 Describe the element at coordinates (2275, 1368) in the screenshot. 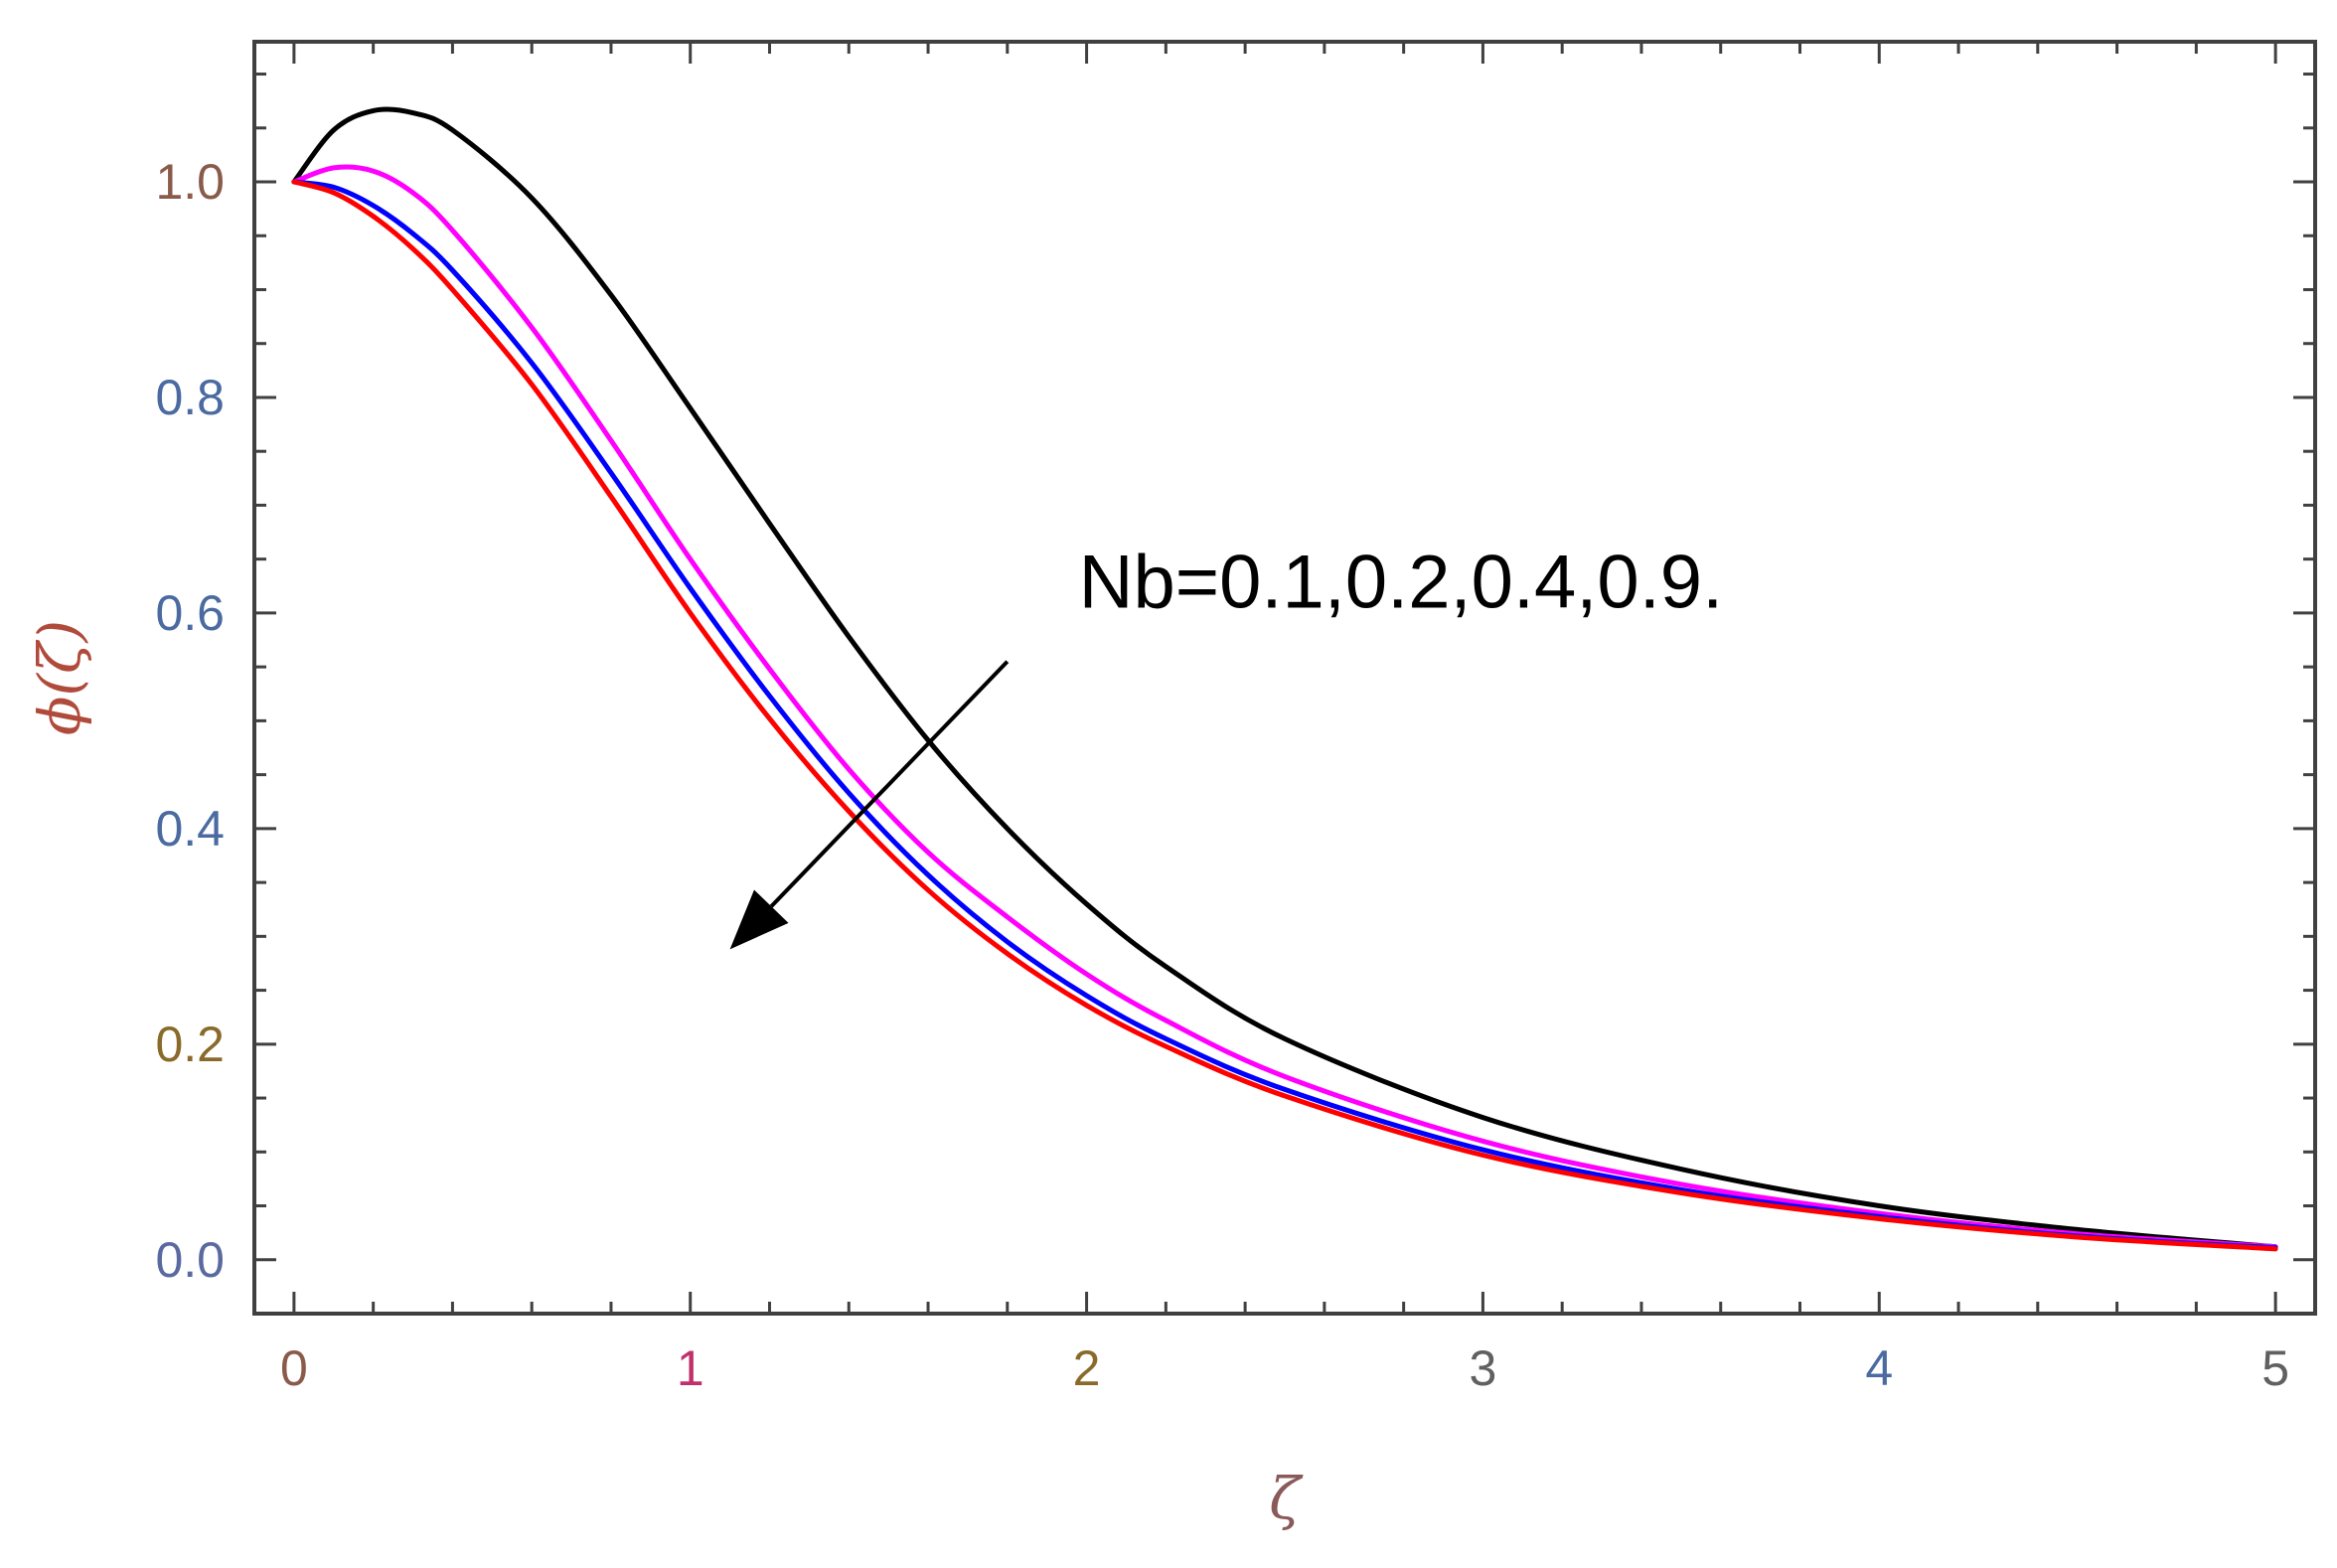

I see `x-tick-label: 5` at that location.